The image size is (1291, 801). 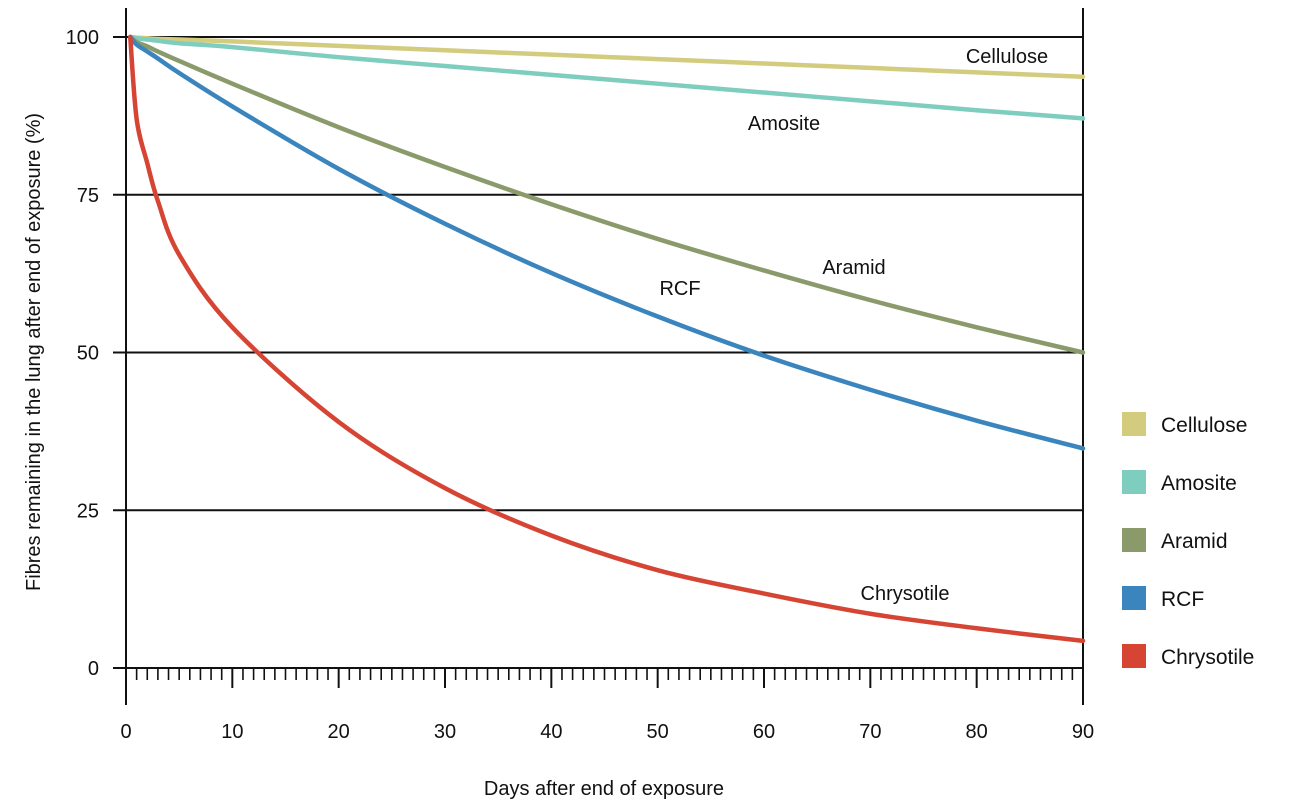 What do you see at coordinates (339, 732) in the screenshot?
I see `x-tick-label: 20` at bounding box center [339, 732].